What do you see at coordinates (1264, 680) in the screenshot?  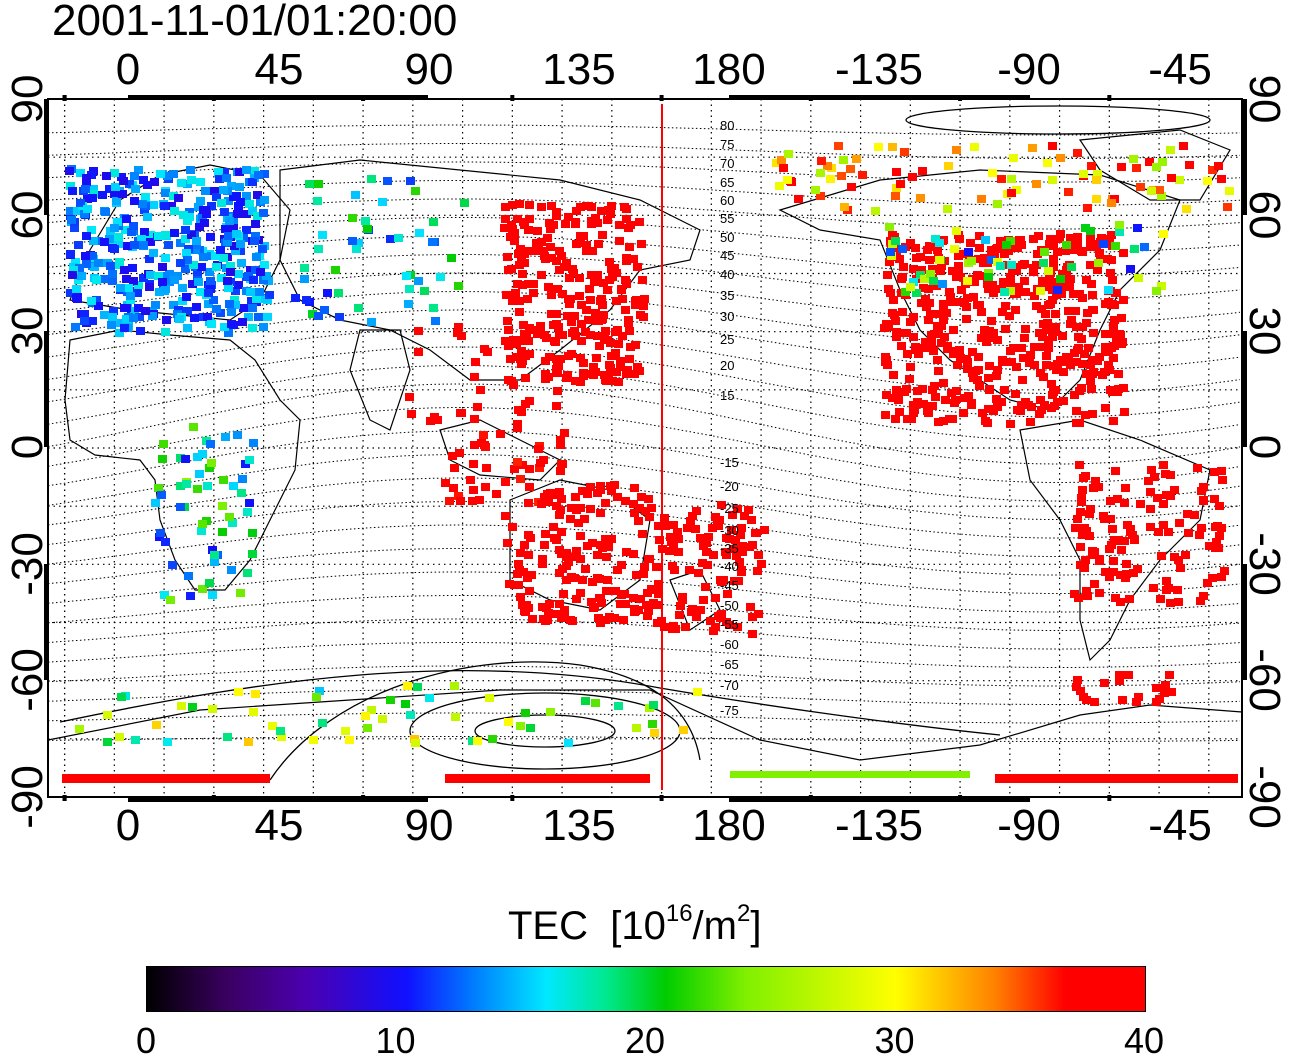 I see `lat-tick-label: -60` at bounding box center [1264, 680].